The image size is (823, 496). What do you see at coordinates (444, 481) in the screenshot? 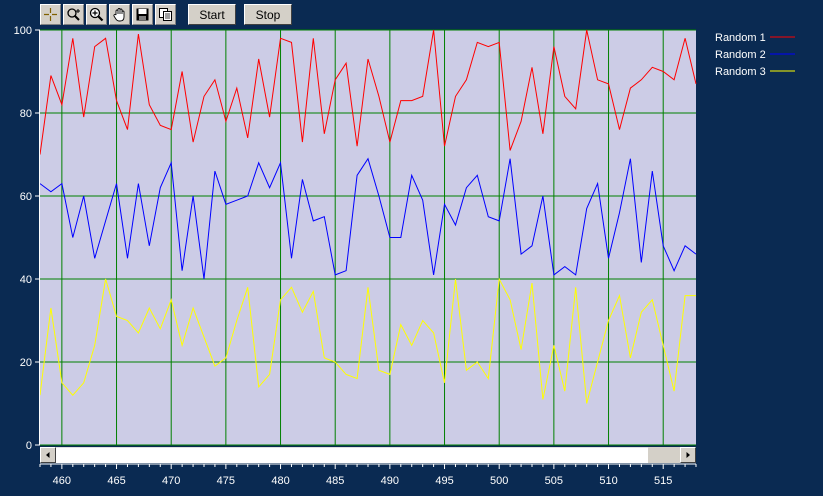
I see `x-tick-label: 495` at bounding box center [444, 481].